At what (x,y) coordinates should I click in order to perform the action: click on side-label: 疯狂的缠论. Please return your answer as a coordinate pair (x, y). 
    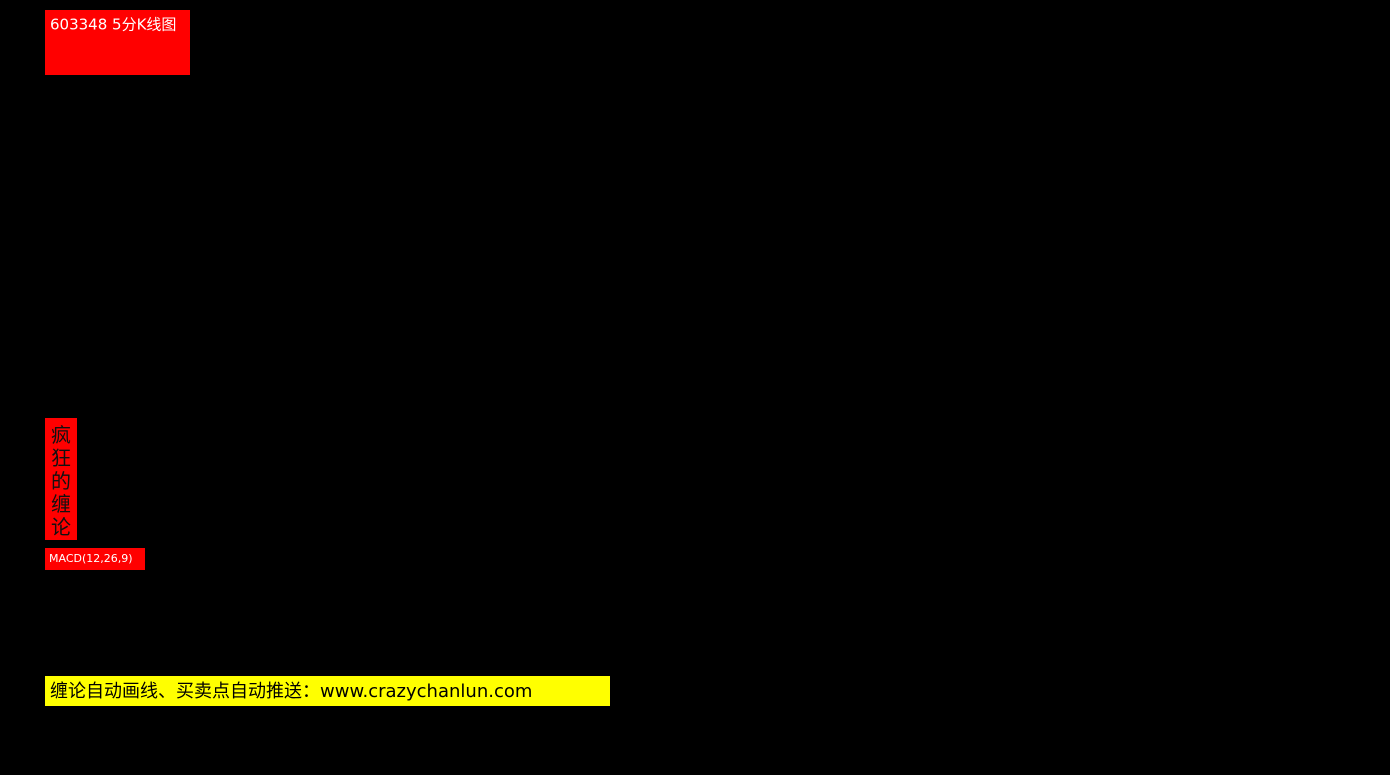
    Looking at the image, I should click on (61, 481).